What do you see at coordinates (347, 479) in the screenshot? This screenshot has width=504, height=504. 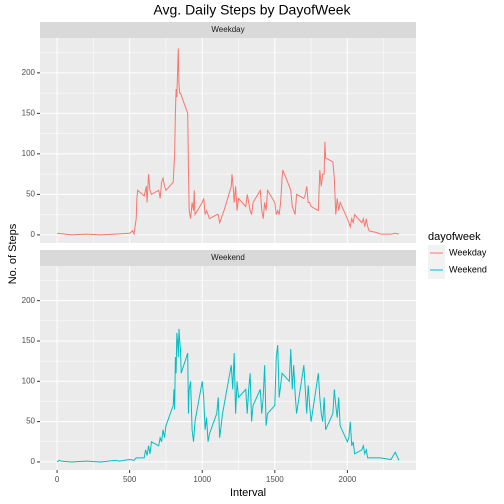 I see `x-tick-label: 2000` at bounding box center [347, 479].